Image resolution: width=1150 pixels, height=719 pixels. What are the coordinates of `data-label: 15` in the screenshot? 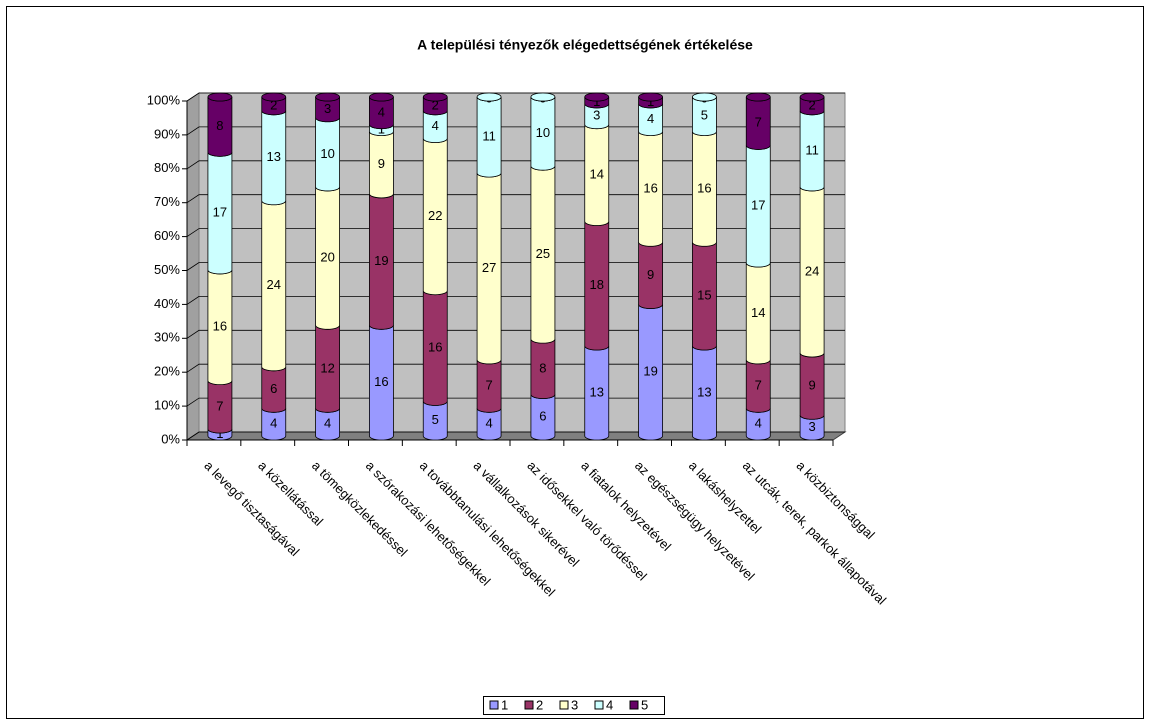 It's located at (704, 295).